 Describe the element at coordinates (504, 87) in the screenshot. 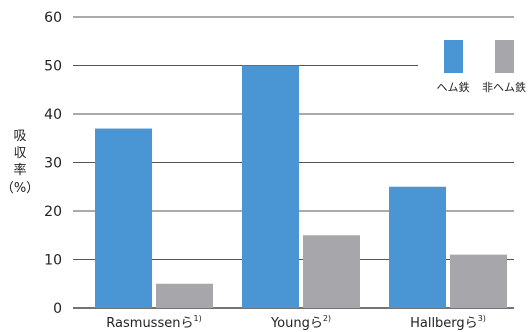

I see `legend-label: 非ヘム鉄` at that location.